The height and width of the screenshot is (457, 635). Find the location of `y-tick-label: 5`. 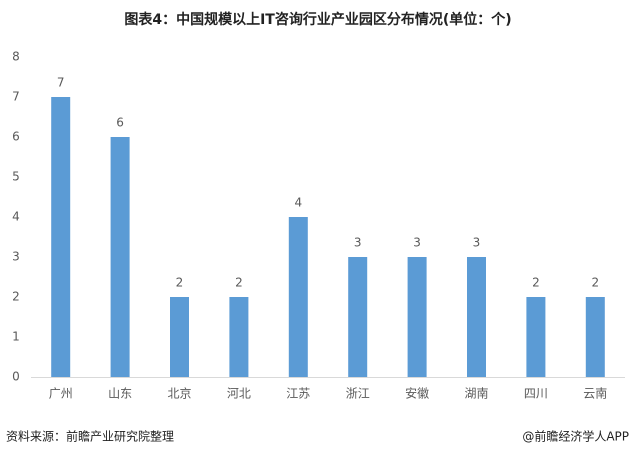

y-tick-label: 5 is located at coordinates (16, 177).